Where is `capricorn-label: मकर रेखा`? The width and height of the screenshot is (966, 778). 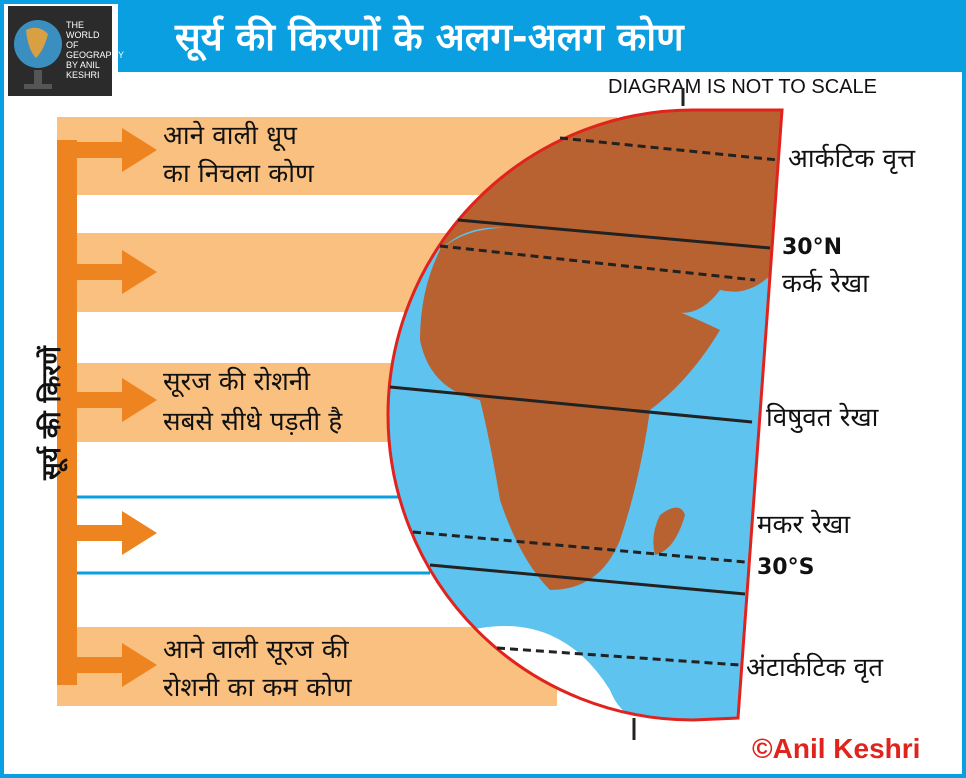
capricorn-label: मकर रेखा is located at coordinates (804, 525).